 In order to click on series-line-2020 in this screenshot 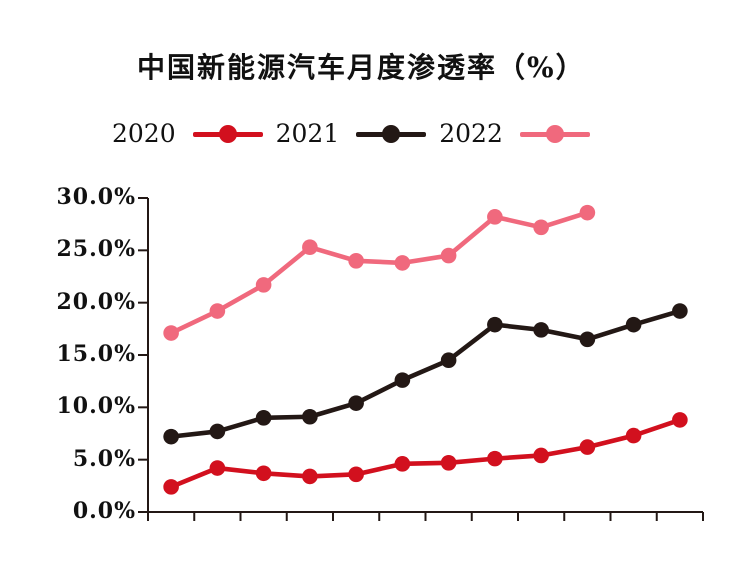, I will do `click(425, 453)`.